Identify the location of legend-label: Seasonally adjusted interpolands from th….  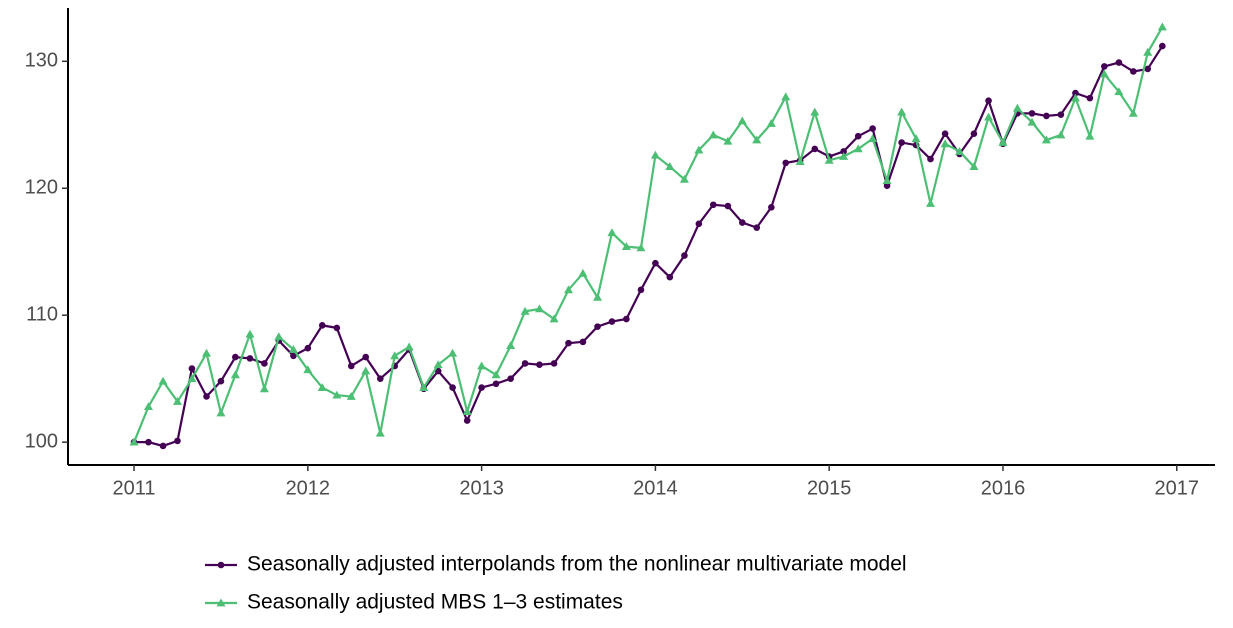
(577, 564).